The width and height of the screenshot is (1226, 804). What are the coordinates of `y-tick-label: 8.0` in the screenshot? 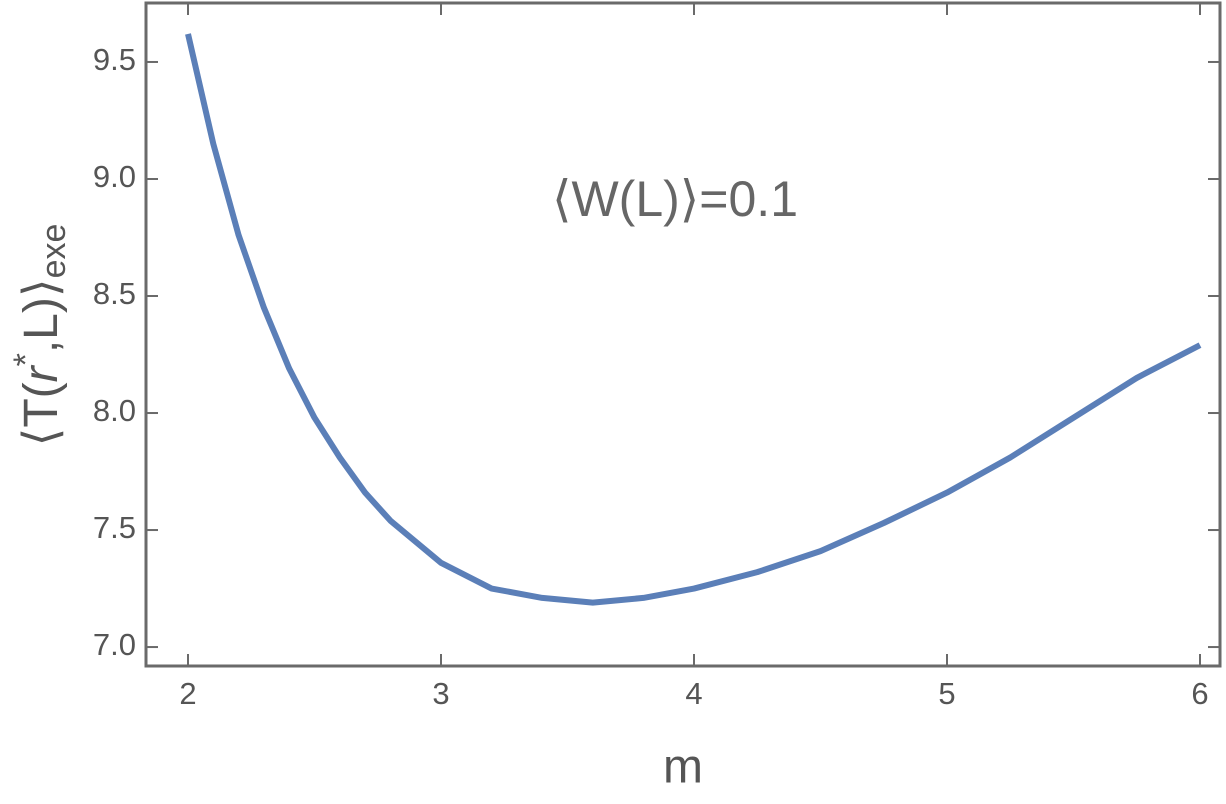 It's located at (114, 410).